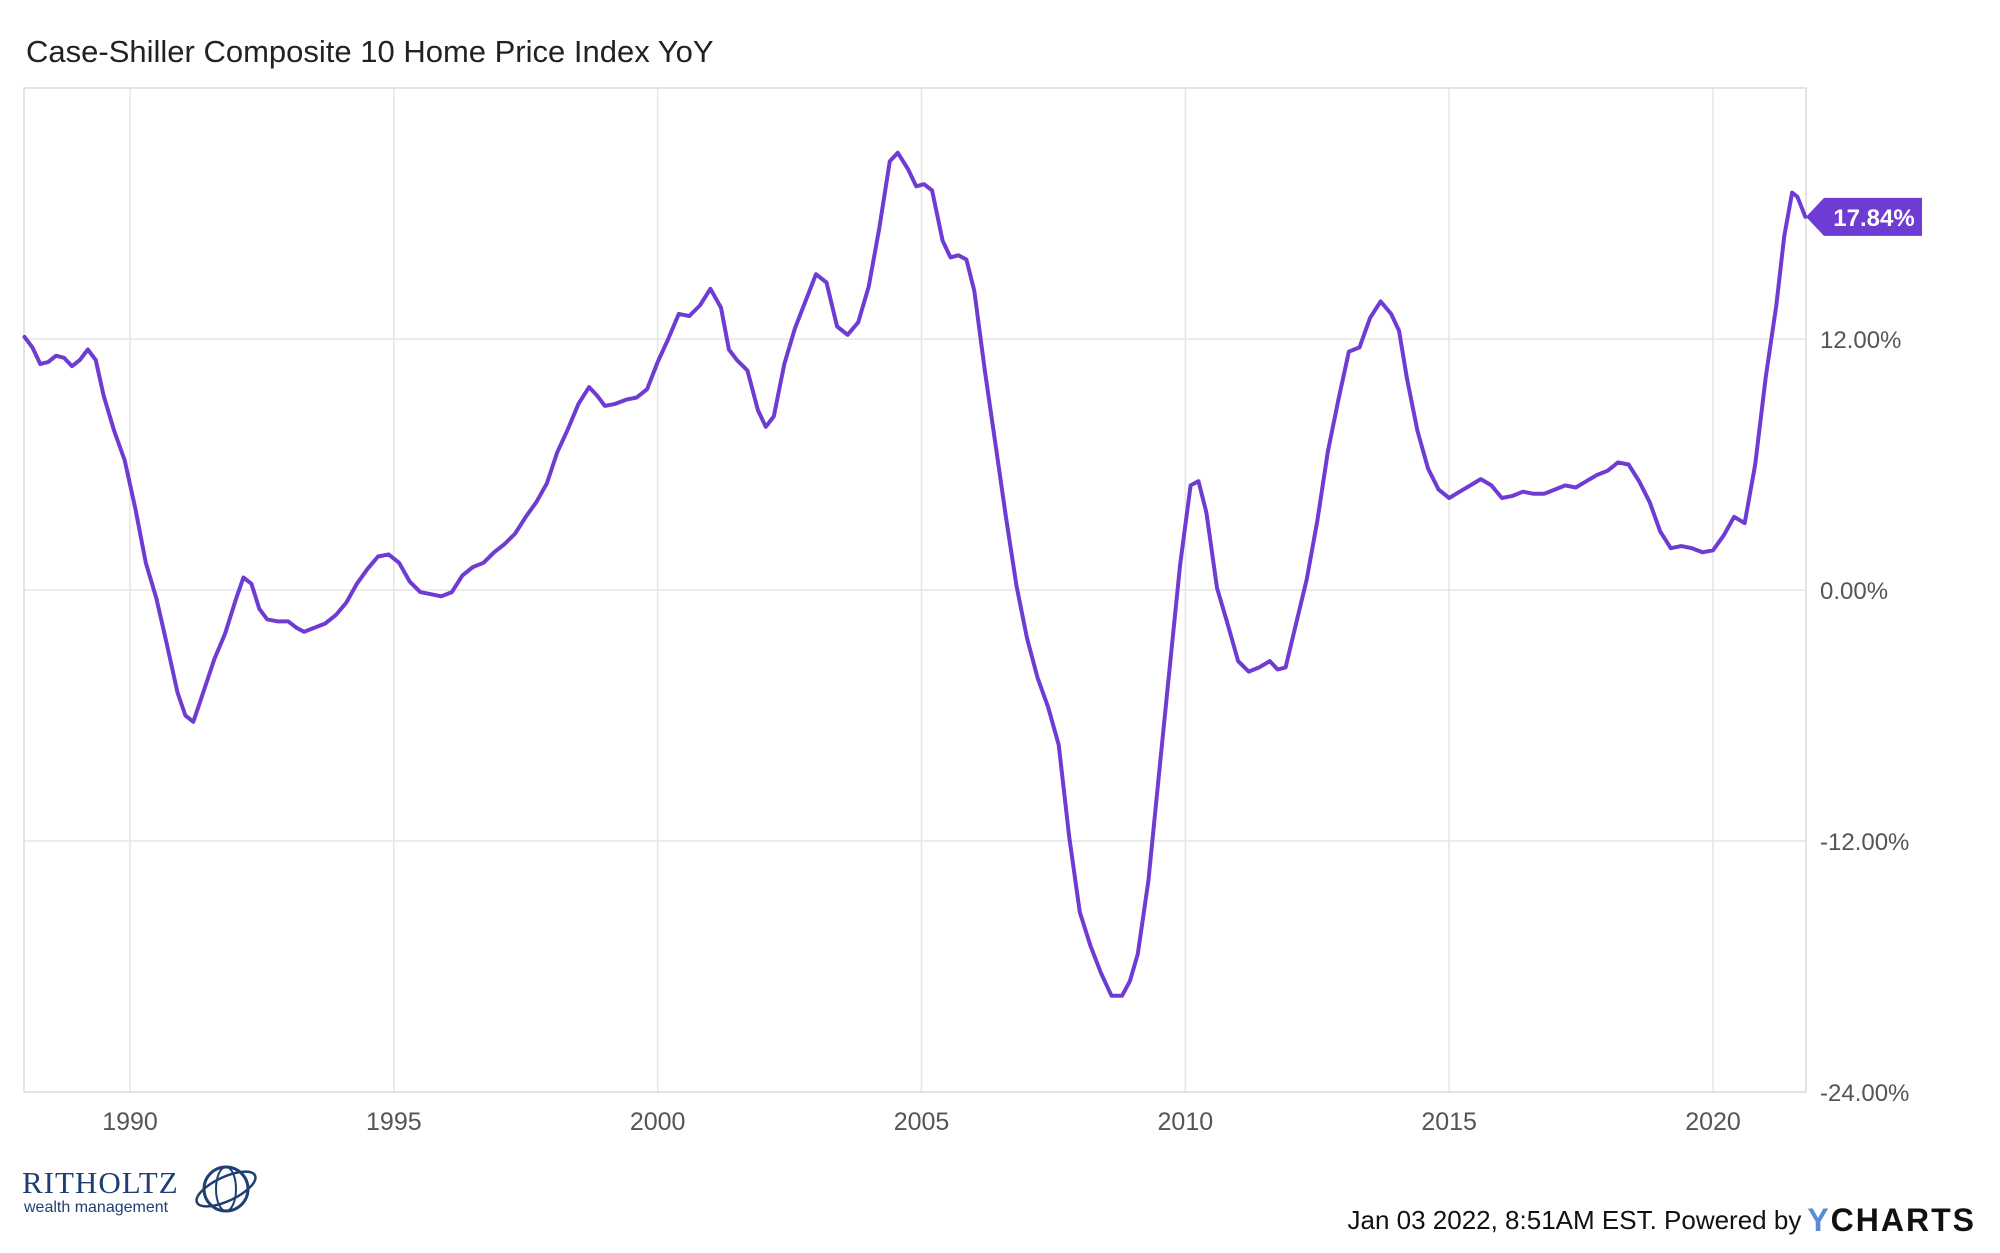  Describe the element at coordinates (100, 1182) in the screenshot. I see `logo-name: RITHOLTZ` at that location.